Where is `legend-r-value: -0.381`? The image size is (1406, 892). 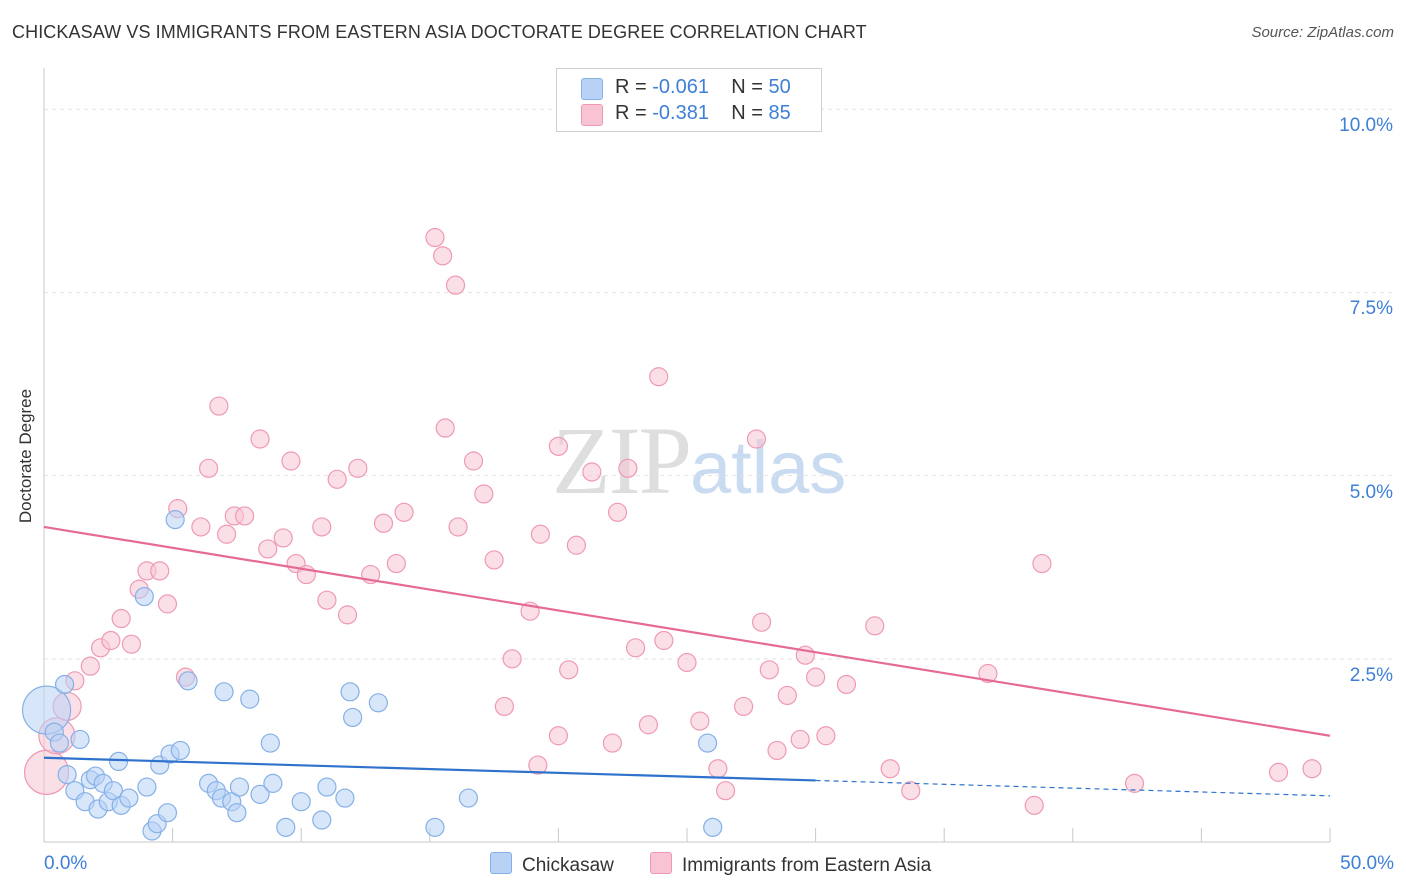 legend-r-value: -0.381 is located at coordinates (680, 113).